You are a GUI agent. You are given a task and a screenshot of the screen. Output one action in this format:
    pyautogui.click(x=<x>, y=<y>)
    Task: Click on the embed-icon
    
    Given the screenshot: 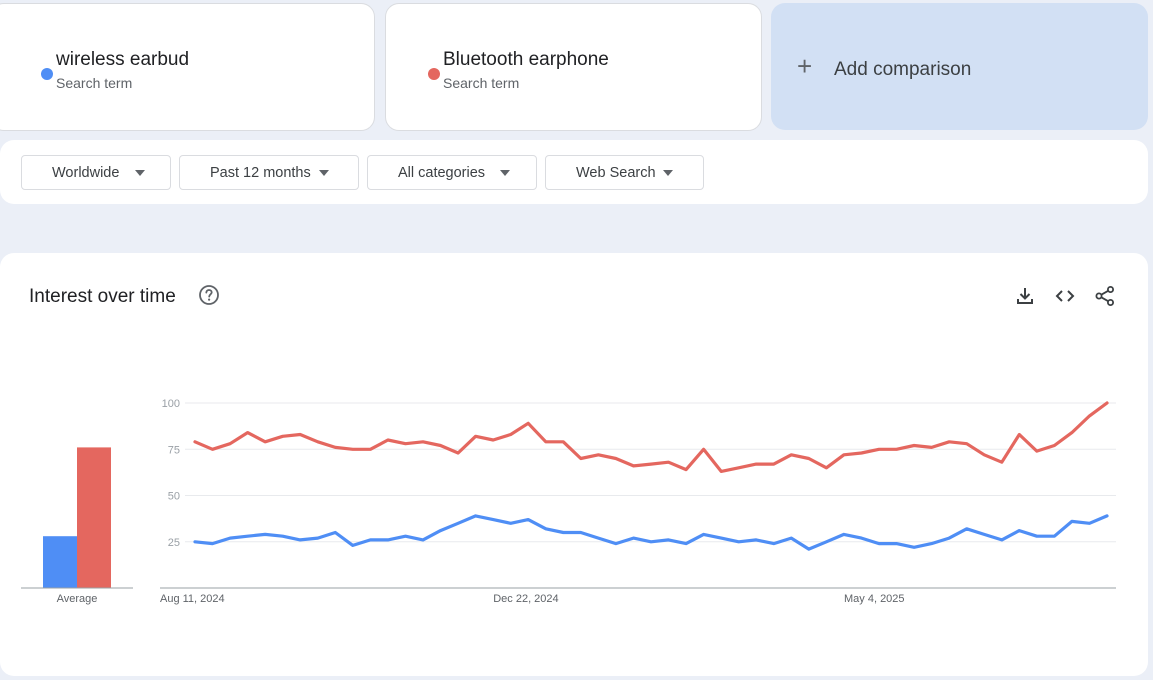 What is the action you would take?
    pyautogui.click(x=1065, y=296)
    